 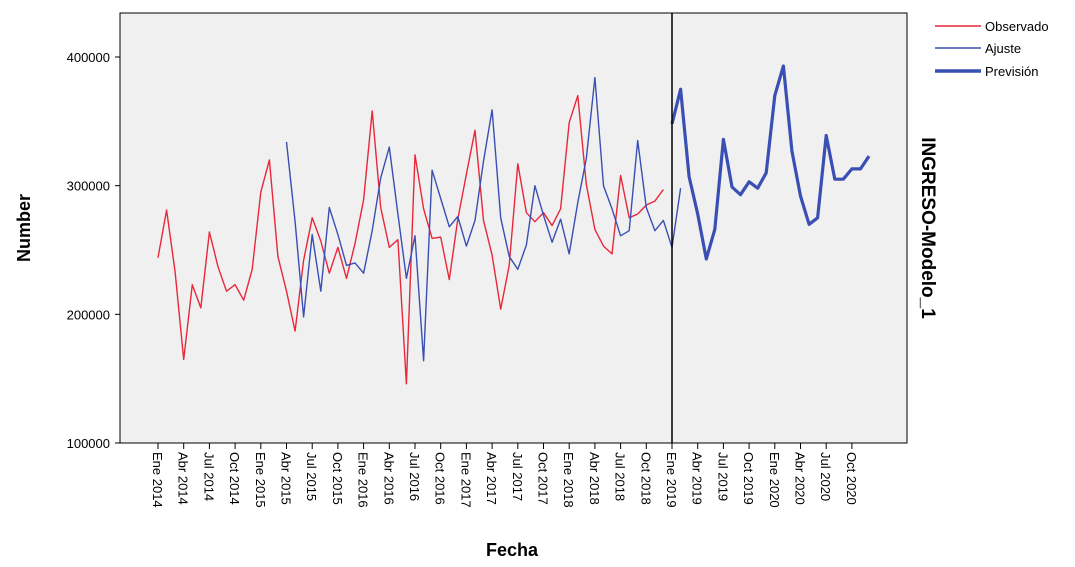 I want to click on x-tick-label: Jul 2020, so click(x=825, y=476).